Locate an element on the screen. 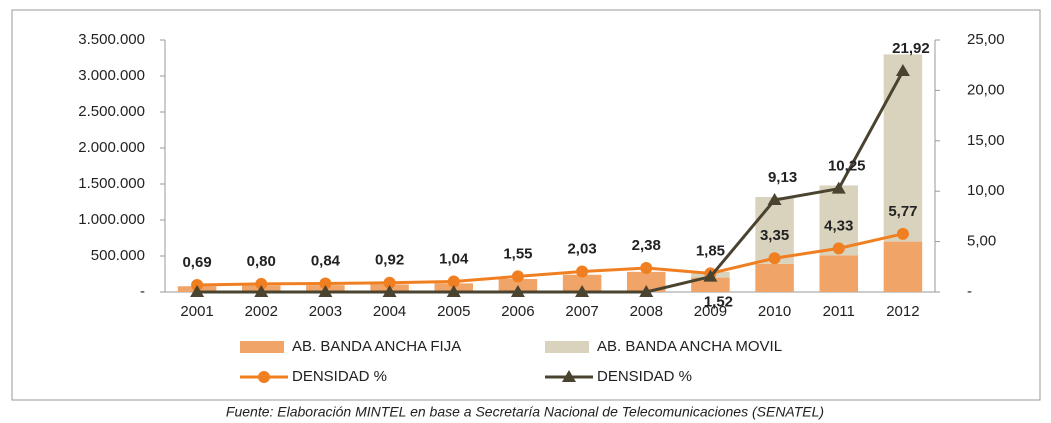  y2-tick-label: 25,00 is located at coordinates (986, 39).